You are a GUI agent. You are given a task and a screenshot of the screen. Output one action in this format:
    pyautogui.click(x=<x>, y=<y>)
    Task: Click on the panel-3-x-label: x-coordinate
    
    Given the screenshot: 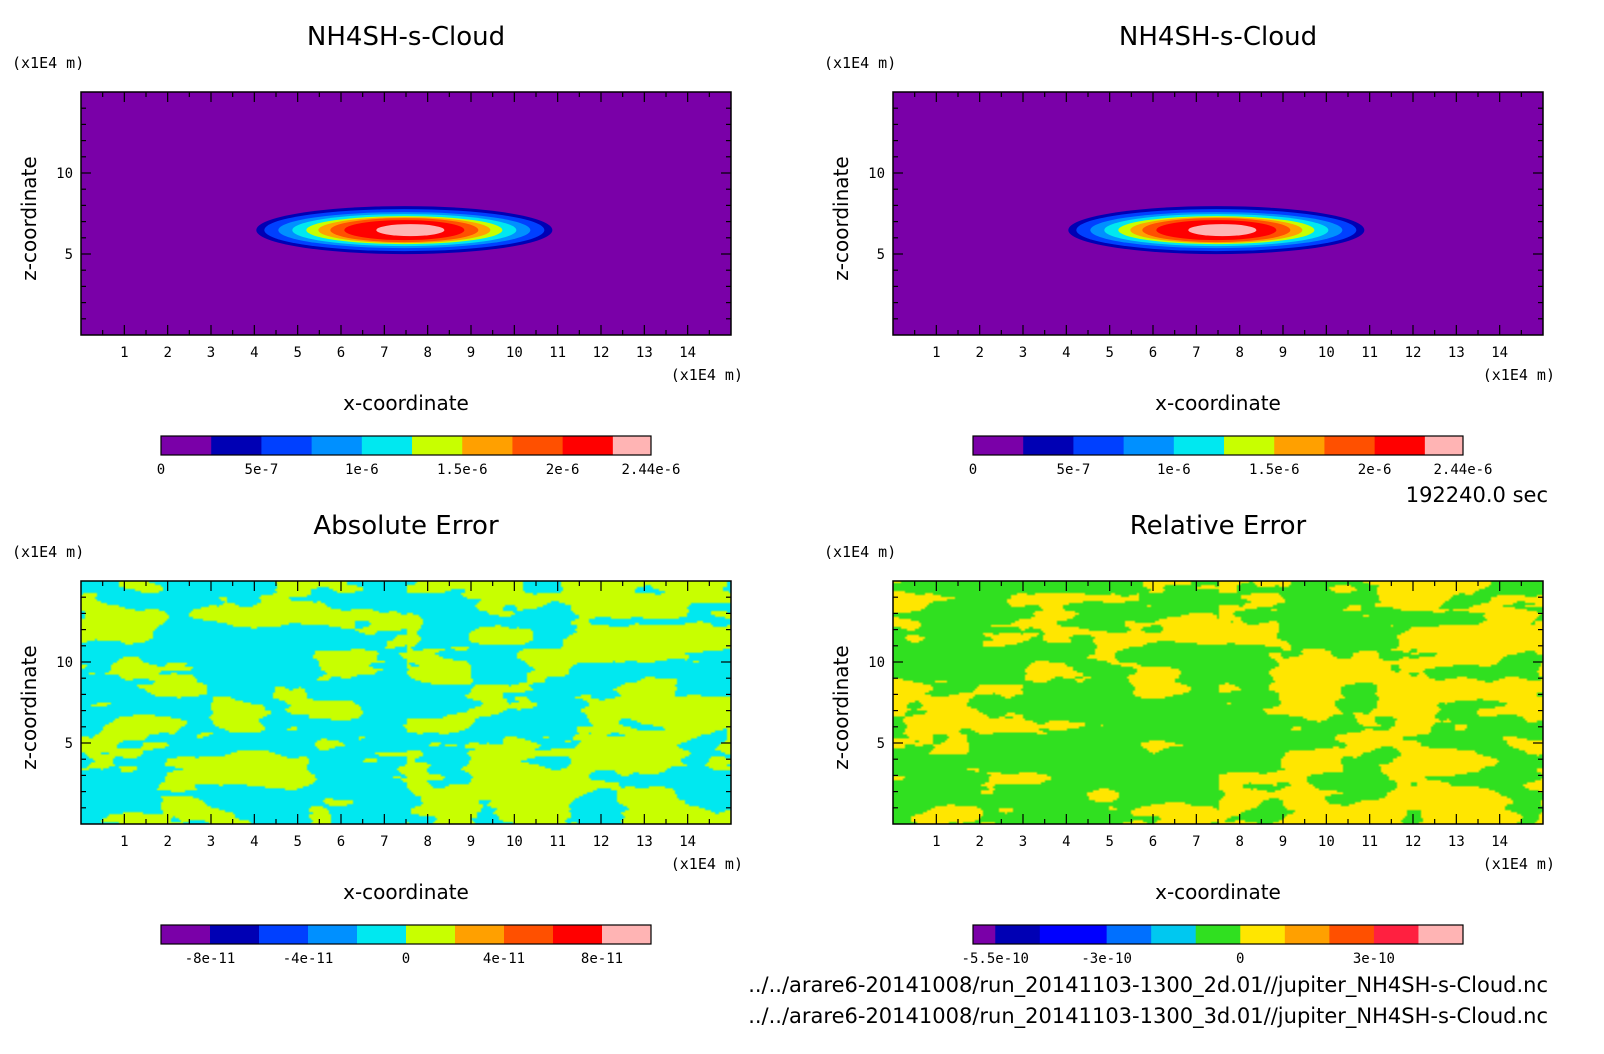 What is the action you would take?
    pyautogui.click(x=406, y=892)
    